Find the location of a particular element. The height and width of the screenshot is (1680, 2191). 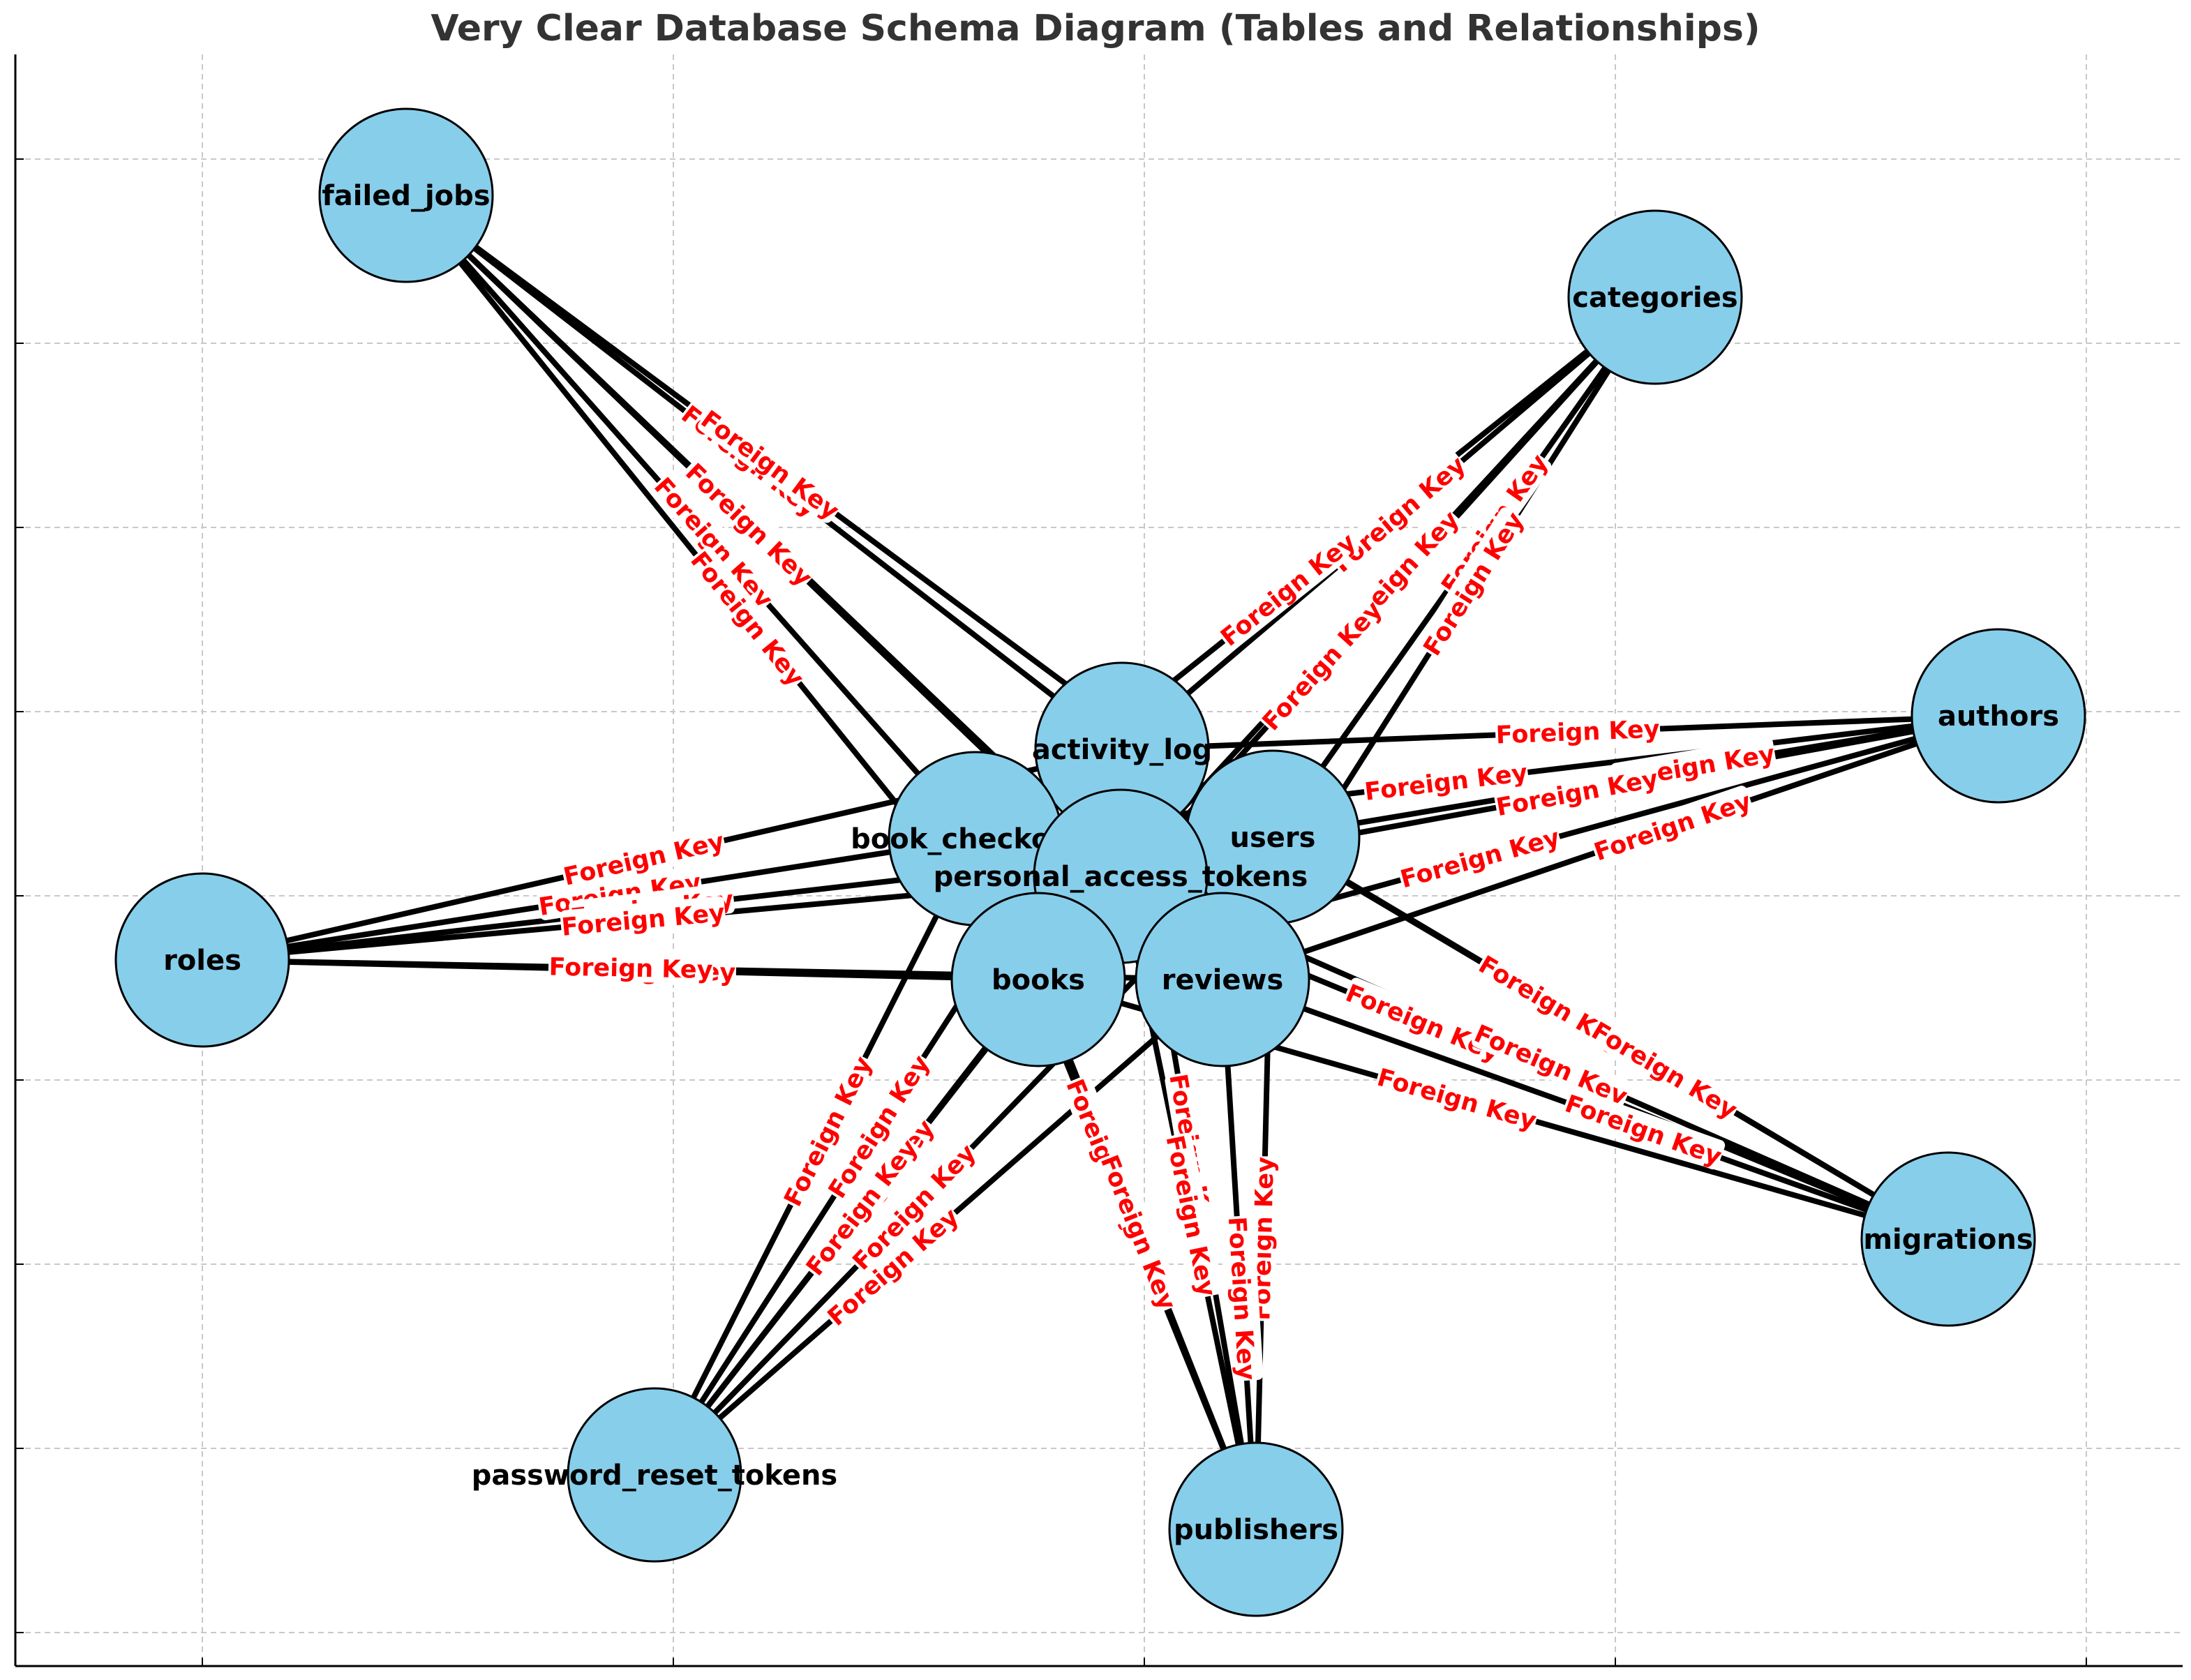

table-node-label: categories is located at coordinates (1654, 298).